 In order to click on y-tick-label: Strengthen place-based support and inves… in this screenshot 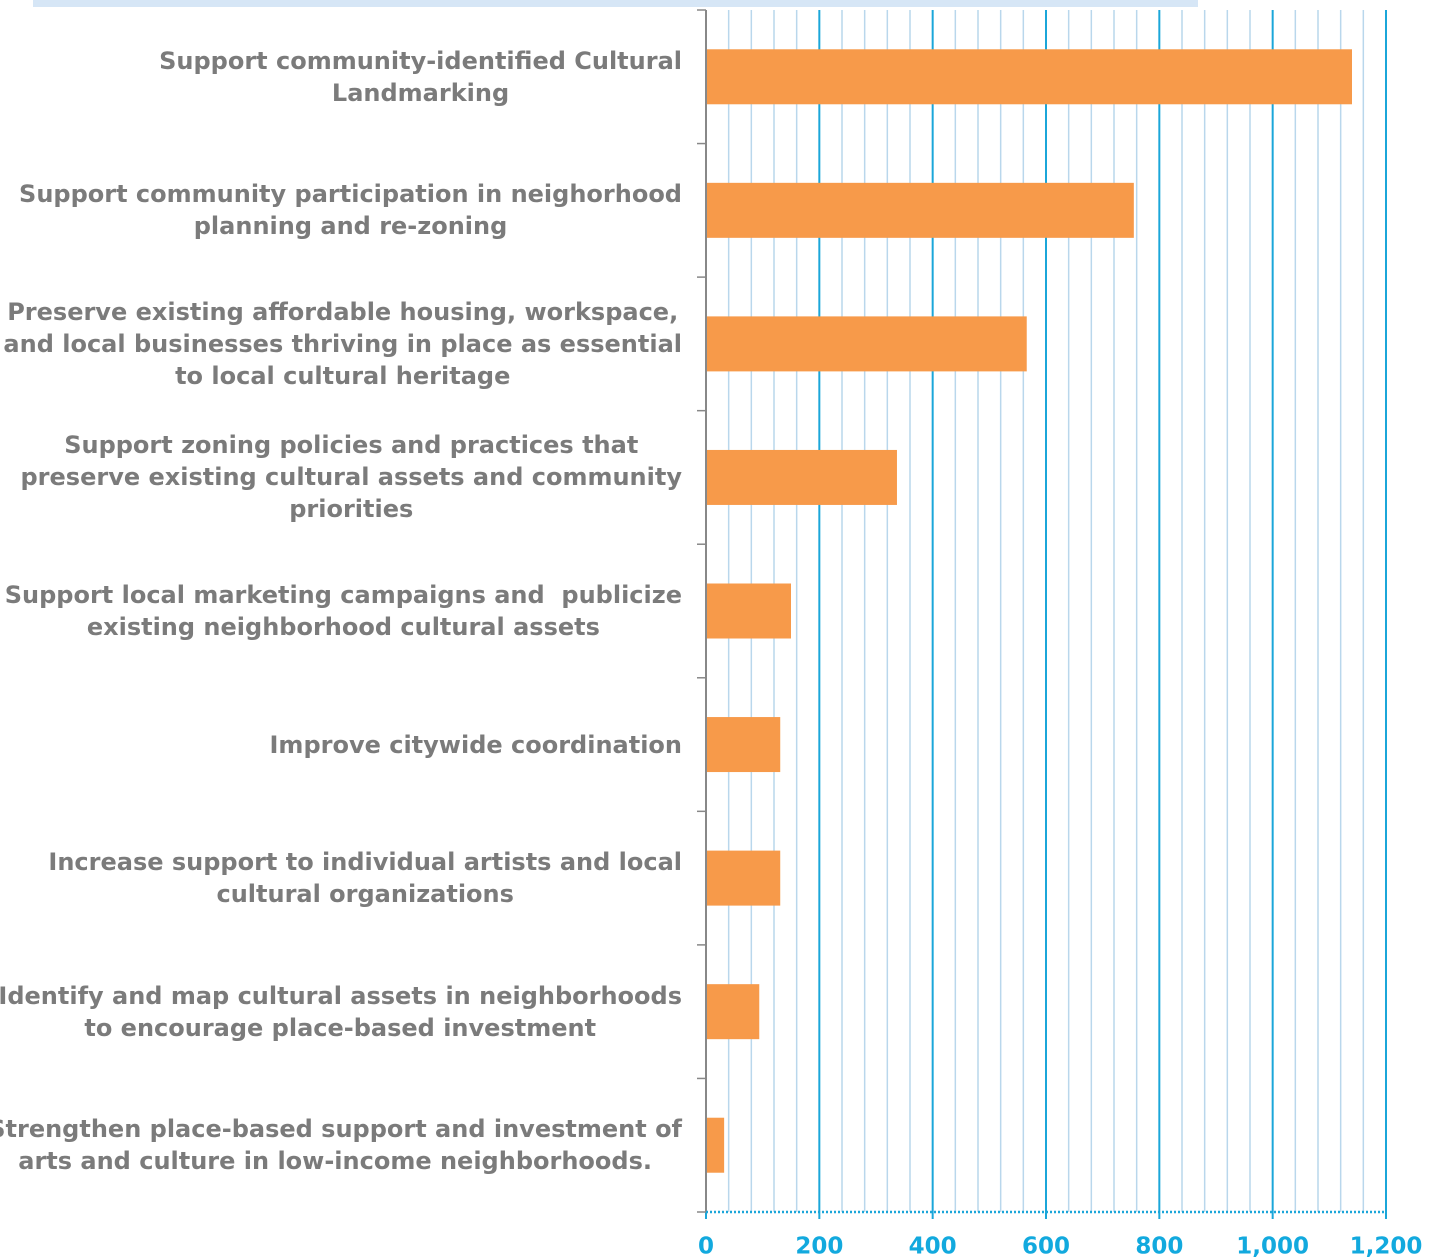, I will do `click(341, 1145)`.